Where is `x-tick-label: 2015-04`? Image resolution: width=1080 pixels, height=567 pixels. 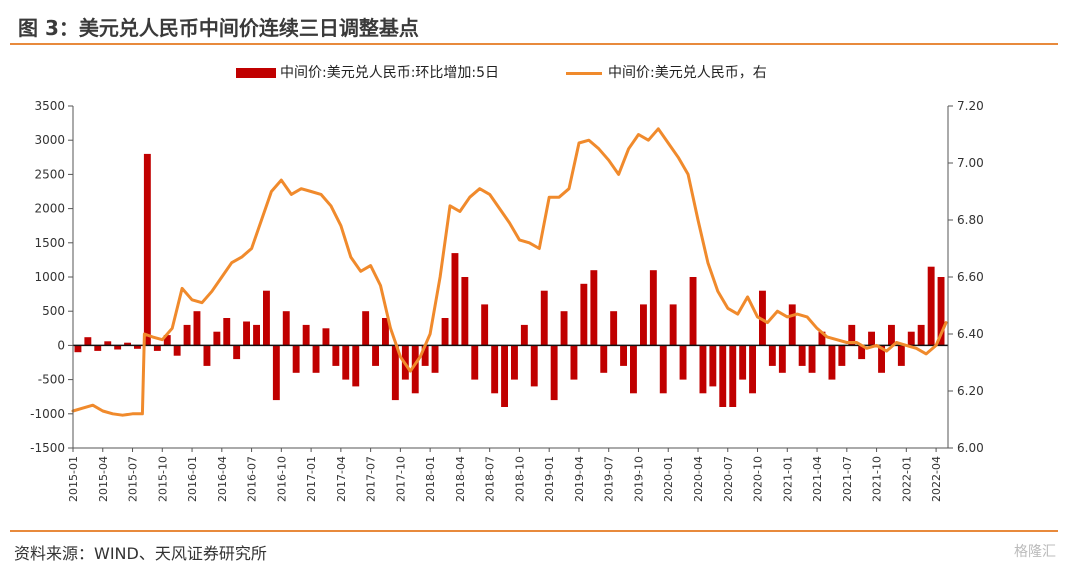 x-tick-label: 2015-04 is located at coordinates (103, 479).